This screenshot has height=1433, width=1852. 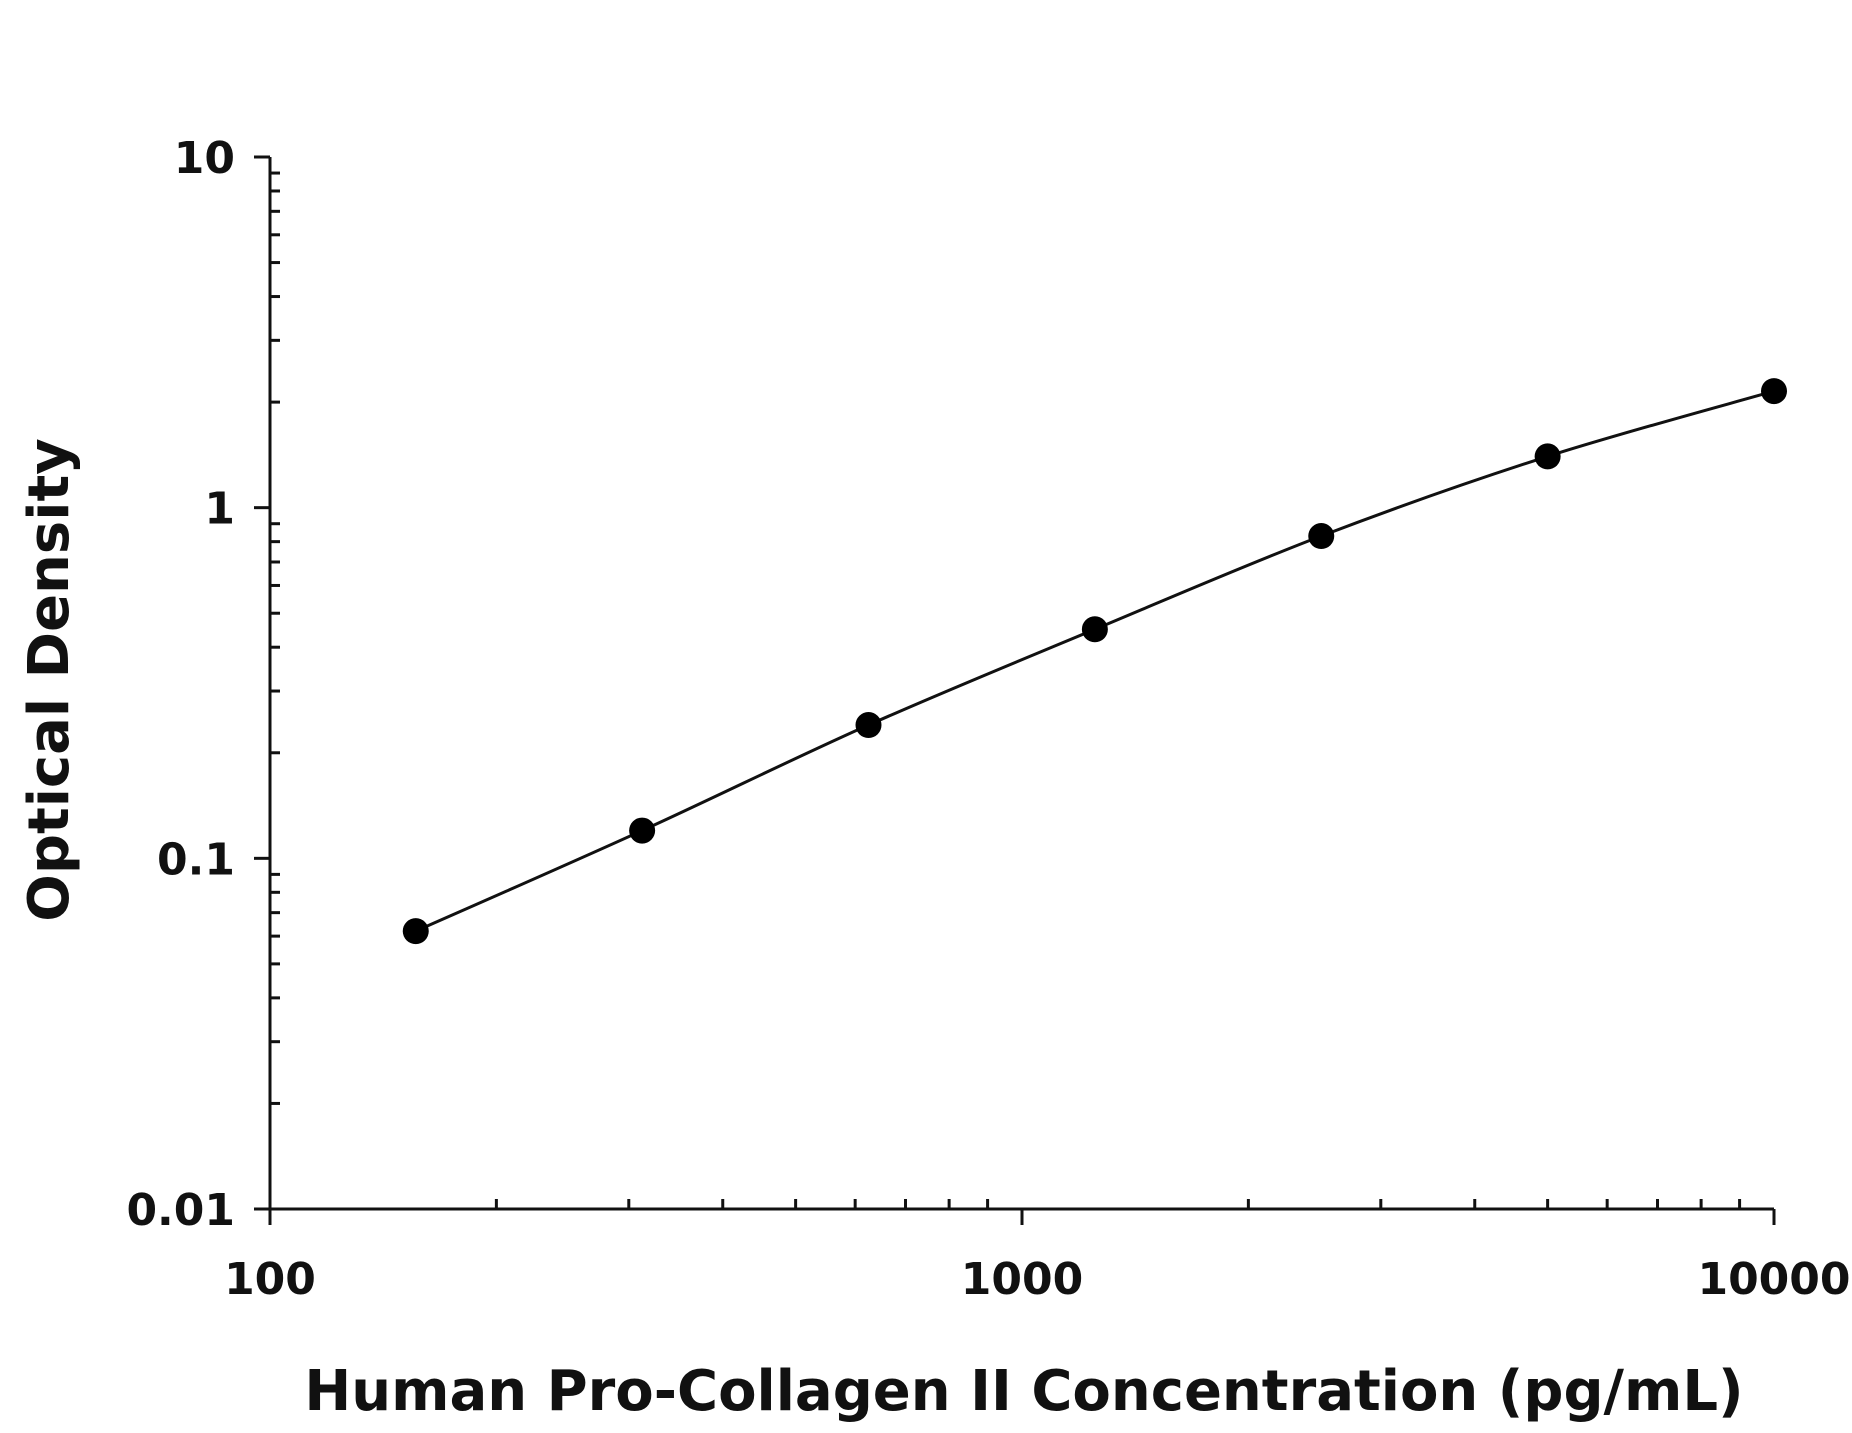 What do you see at coordinates (204, 158) in the screenshot?
I see `y-tick-label: 10` at bounding box center [204, 158].